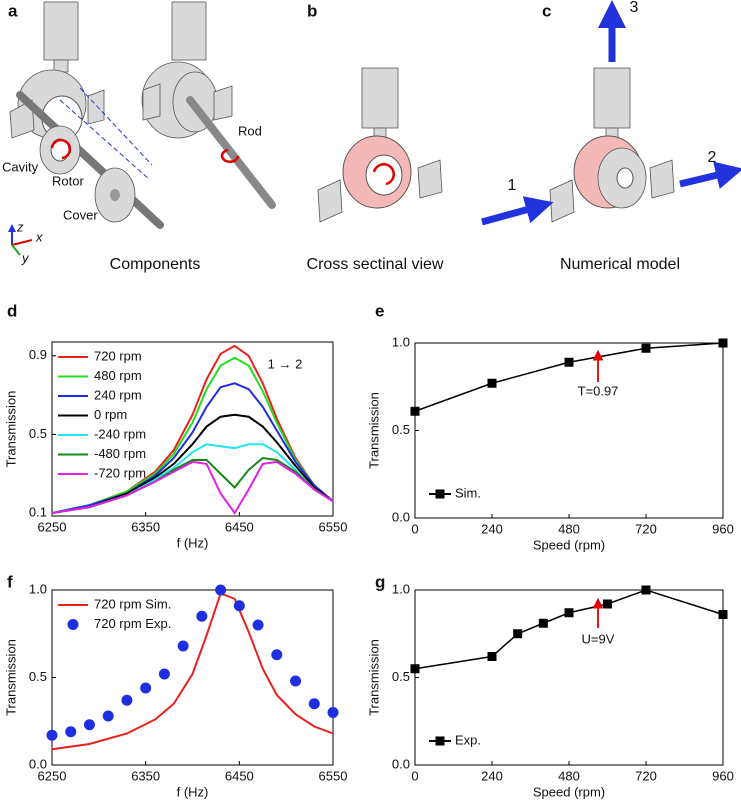  What do you see at coordinates (120, 472) in the screenshot?
I see `legend-label: -720 rpm` at bounding box center [120, 472].